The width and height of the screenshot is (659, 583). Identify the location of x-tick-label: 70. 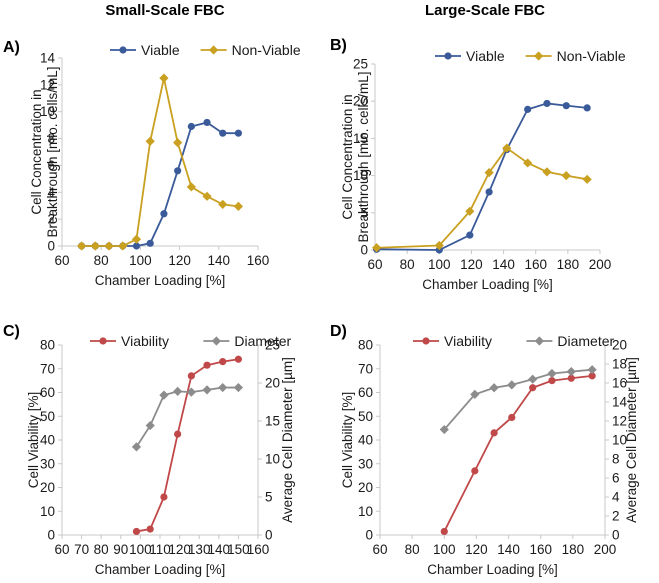
(81, 549).